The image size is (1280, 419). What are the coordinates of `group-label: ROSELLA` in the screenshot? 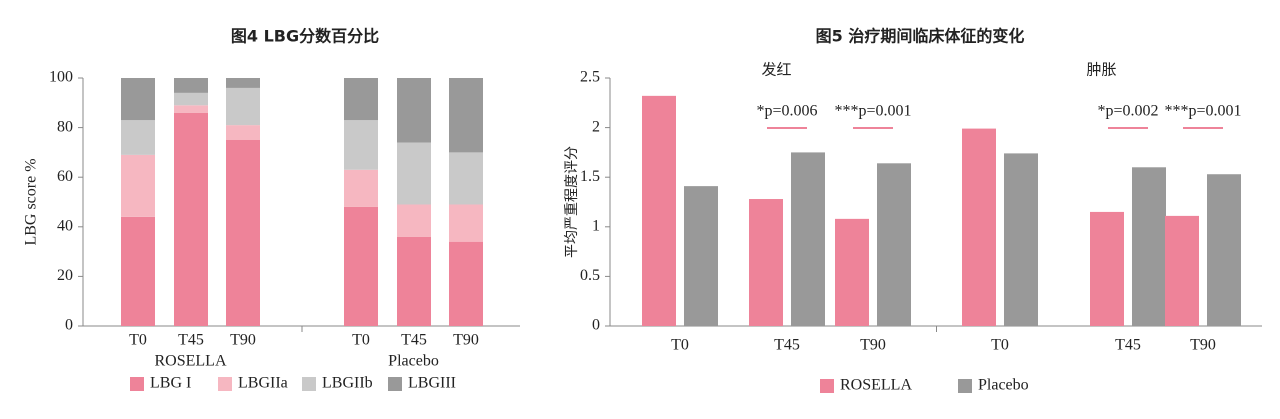 It's located at (191, 361).